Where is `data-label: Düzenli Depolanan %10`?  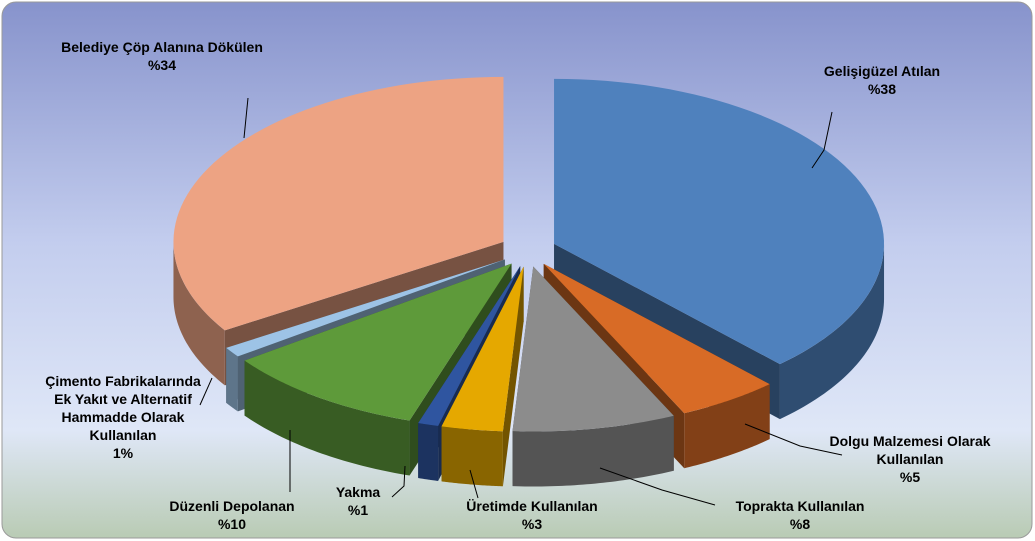
data-label: Düzenli Depolanan %10 is located at coordinates (232, 515).